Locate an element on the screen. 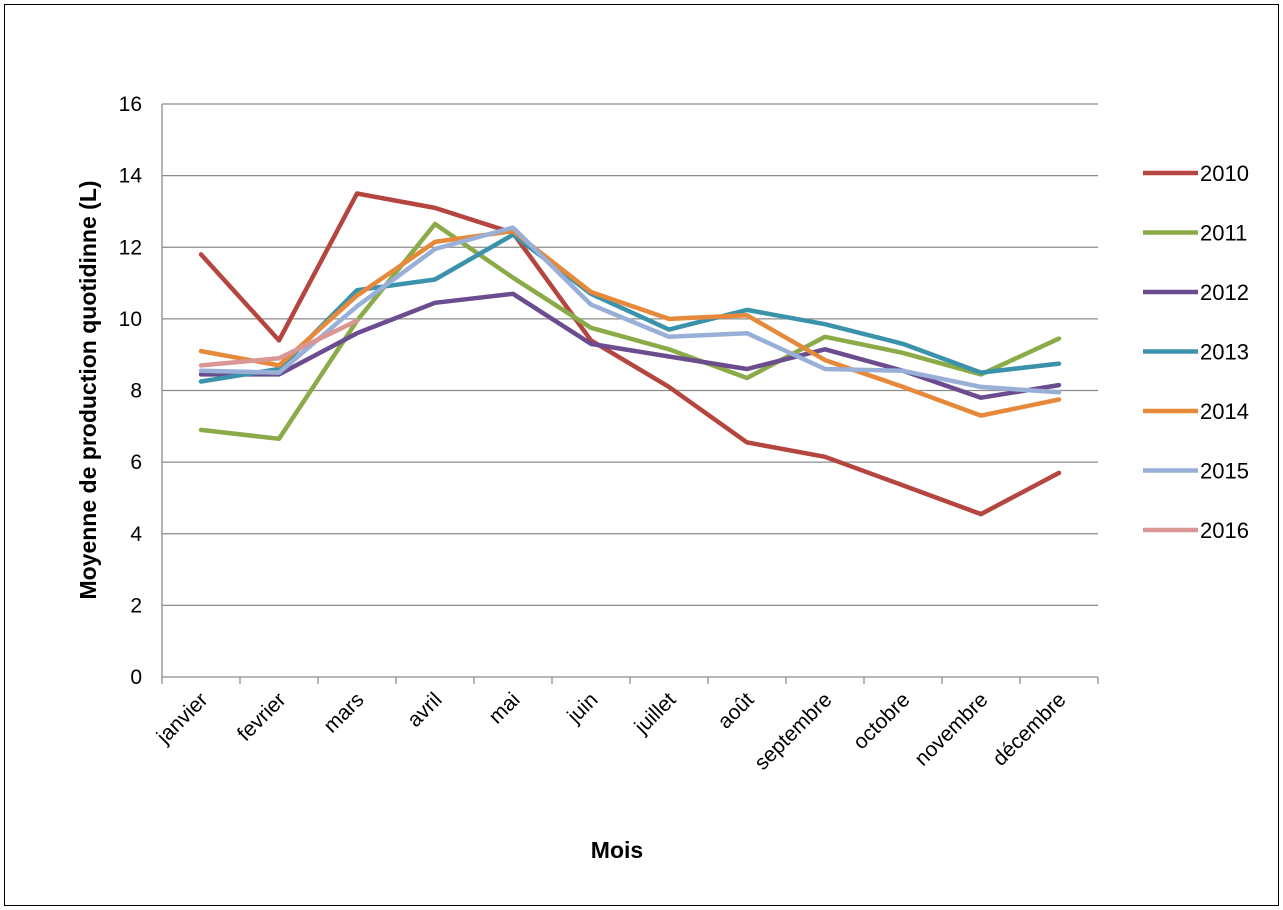 This screenshot has height=910, width=1283. x-tick-label: juillet is located at coordinates (655, 713).